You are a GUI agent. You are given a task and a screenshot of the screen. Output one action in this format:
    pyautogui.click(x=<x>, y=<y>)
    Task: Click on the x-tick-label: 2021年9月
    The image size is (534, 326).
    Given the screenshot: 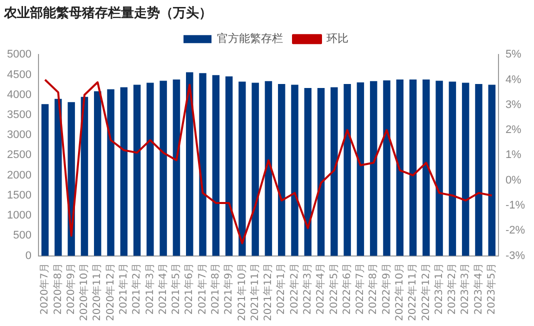 What is the action you would take?
    pyautogui.click(x=228, y=288)
    